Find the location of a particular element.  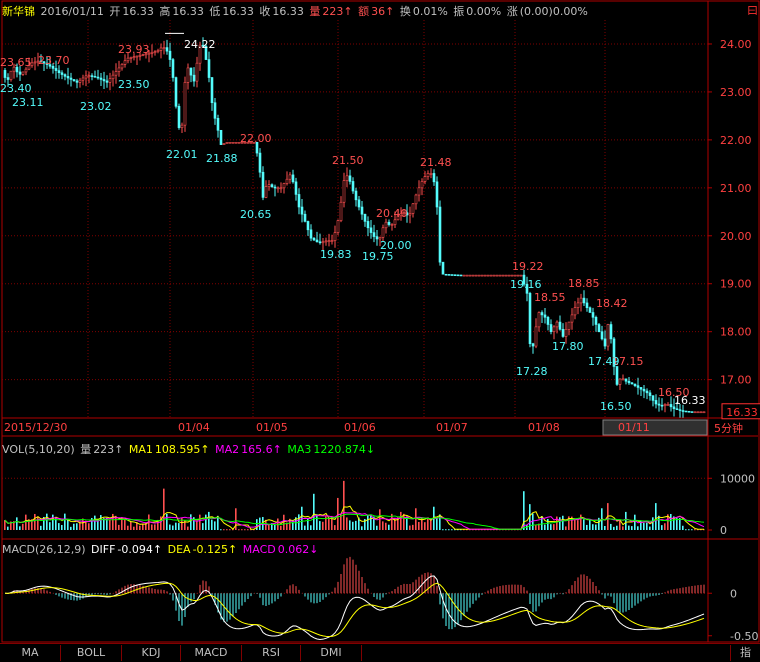

price-annotation: 23.11 is located at coordinates (28, 102).